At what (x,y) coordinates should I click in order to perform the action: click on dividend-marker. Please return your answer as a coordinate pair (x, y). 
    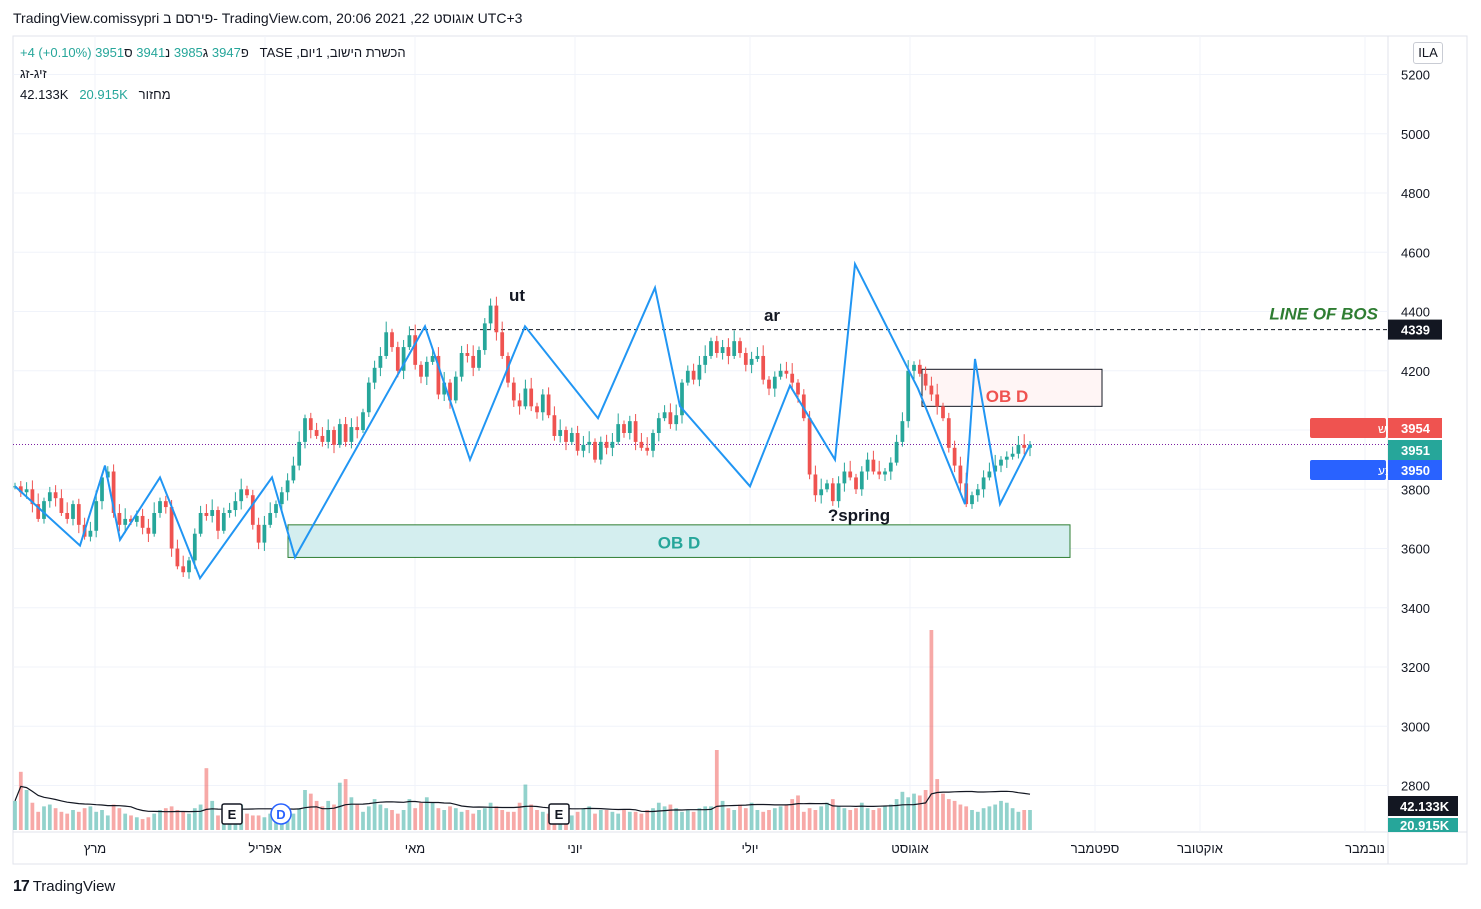
    Looking at the image, I should click on (281, 814).